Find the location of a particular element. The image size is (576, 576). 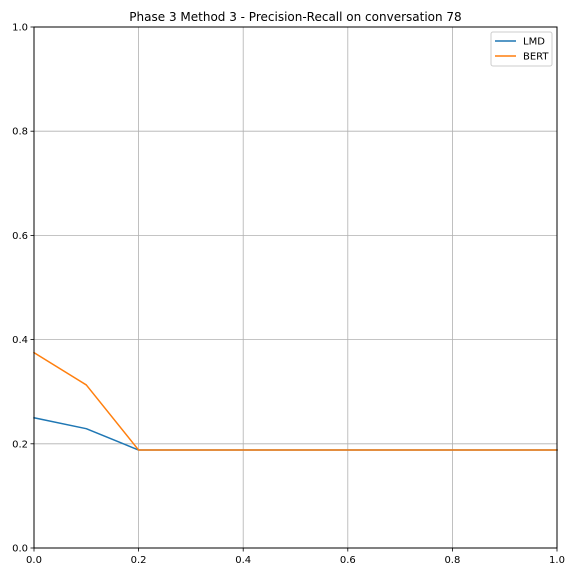

y-axis-ticks: 0.0 0.2 0.4 0.6 0.8 1.0 is located at coordinates (23, 289).